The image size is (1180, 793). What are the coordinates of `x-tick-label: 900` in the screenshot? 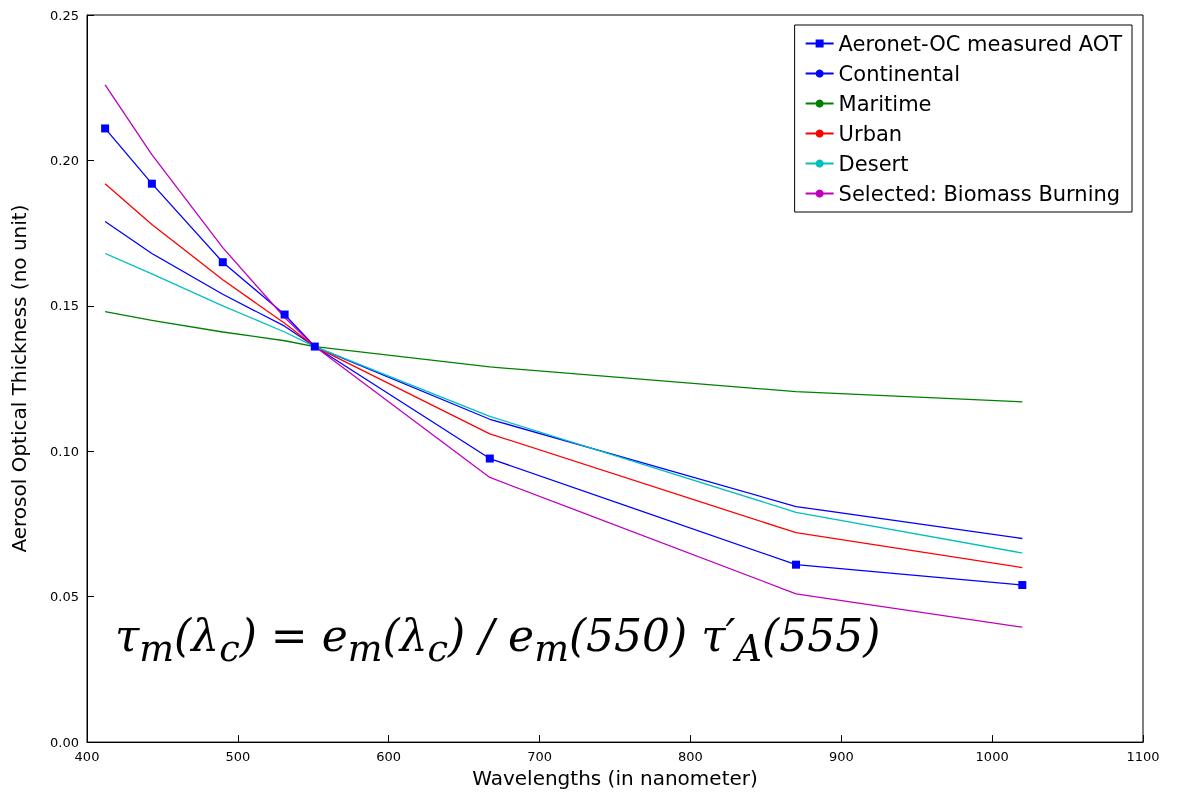 It's located at (841, 757).